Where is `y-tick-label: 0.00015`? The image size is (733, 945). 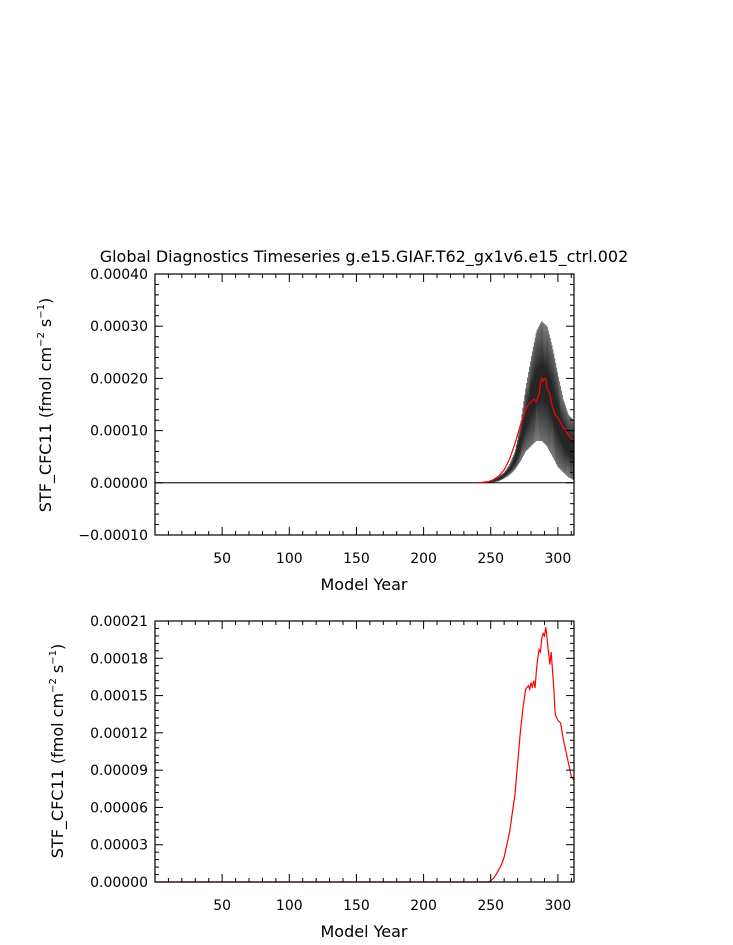 y-tick-label: 0.00015 is located at coordinates (119, 697).